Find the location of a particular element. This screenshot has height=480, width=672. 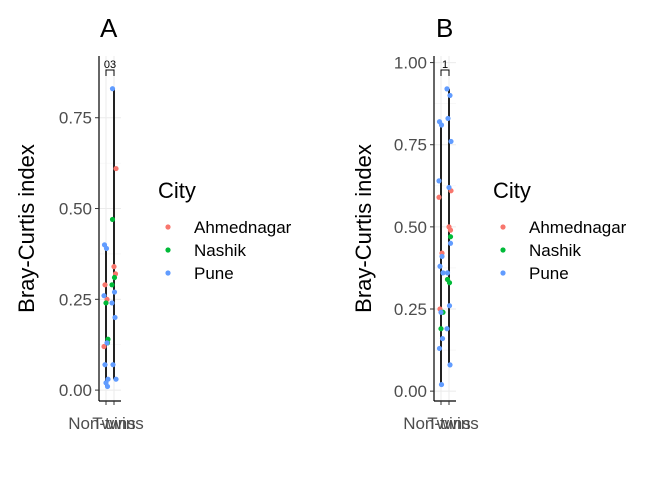

y-tick-label: 1.00 is located at coordinates (410, 63).